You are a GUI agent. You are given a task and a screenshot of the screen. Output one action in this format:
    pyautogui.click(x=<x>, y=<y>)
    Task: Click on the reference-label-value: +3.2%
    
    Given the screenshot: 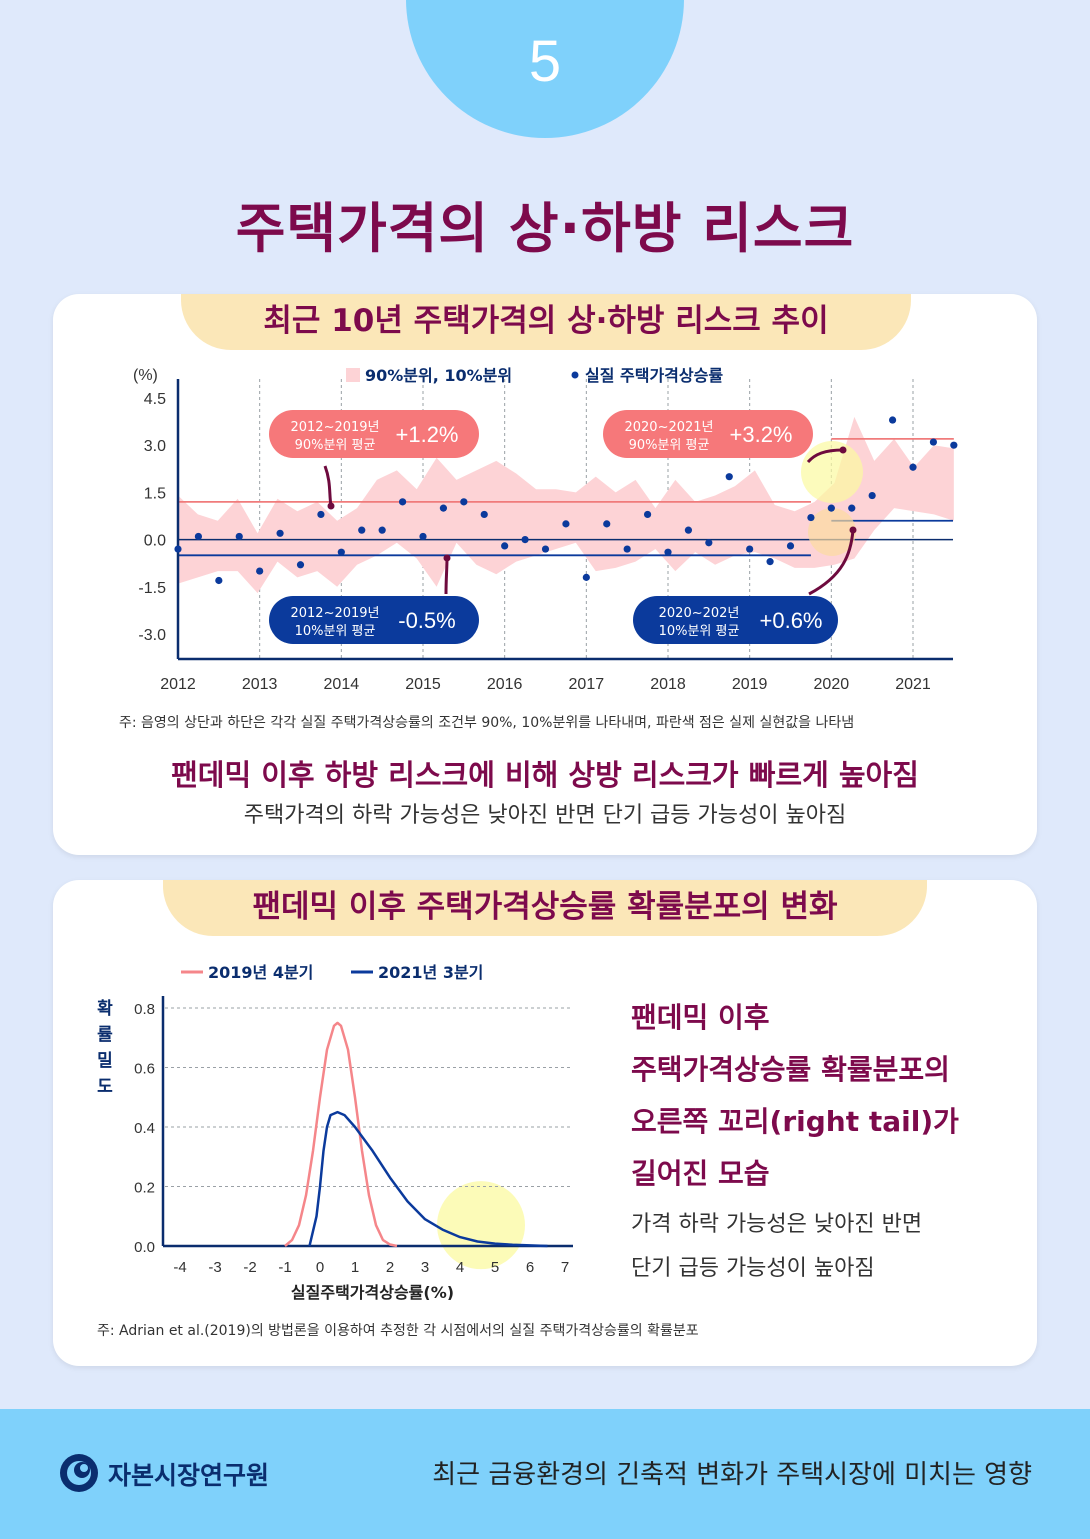 What is the action you would take?
    pyautogui.click(x=761, y=434)
    